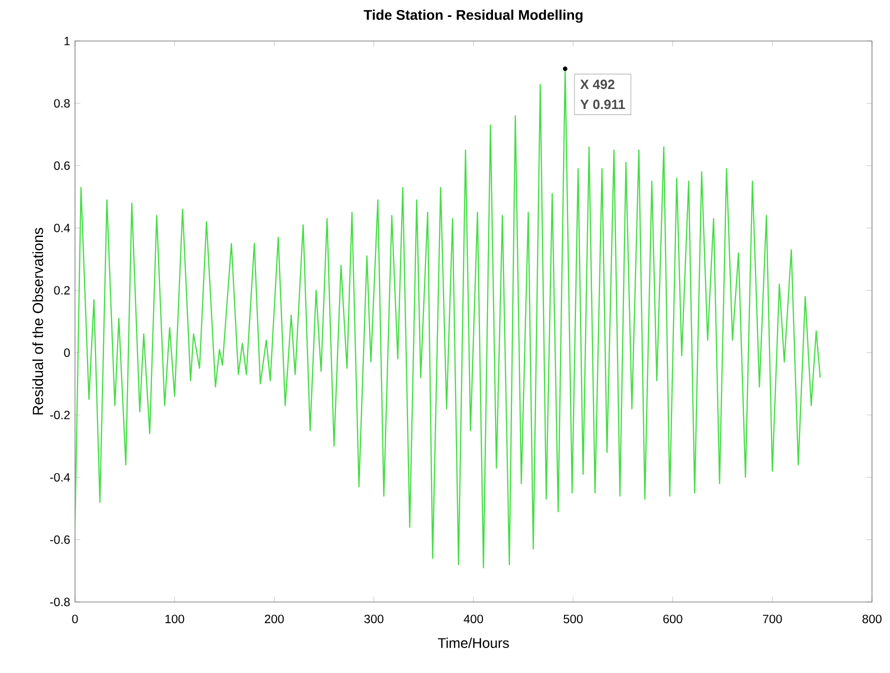 The height and width of the screenshot is (673, 890). I want to click on x-tick-label: 400, so click(474, 619).